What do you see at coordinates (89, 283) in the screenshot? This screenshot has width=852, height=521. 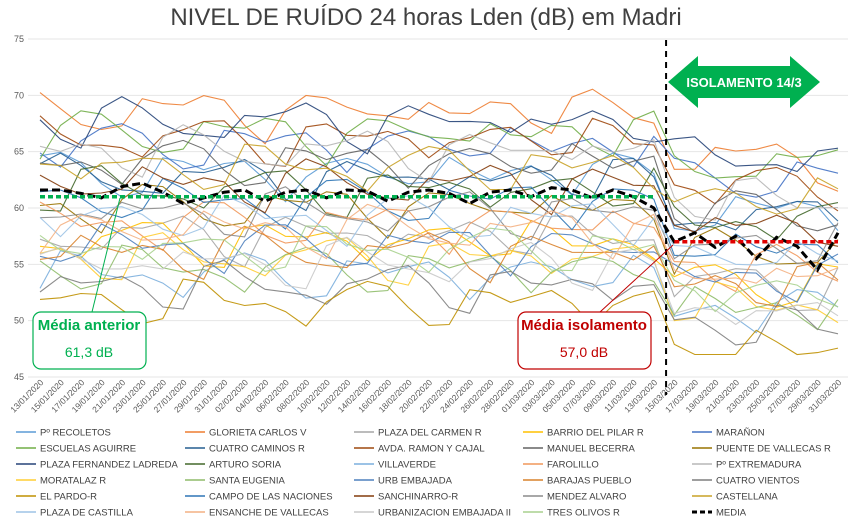 I see `callout-previous-average: Média anterior 61,3 dB` at bounding box center [89, 283].